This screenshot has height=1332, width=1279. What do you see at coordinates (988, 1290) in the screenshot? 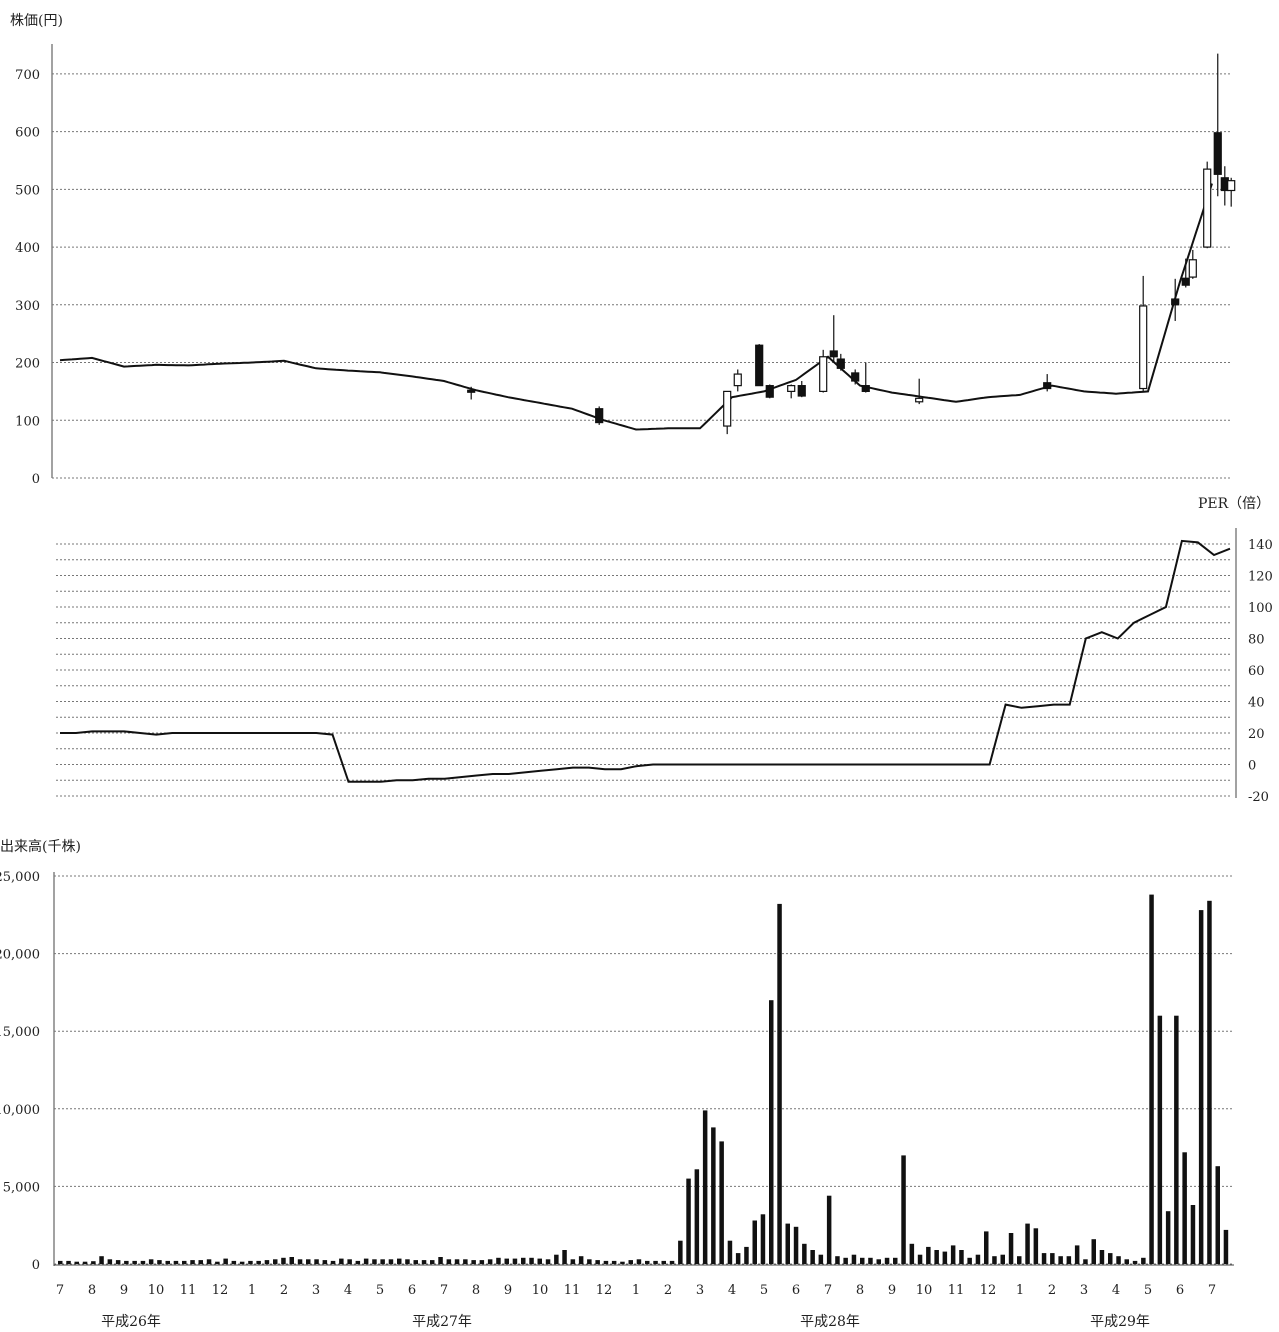
I see `x-month-label: 12` at bounding box center [988, 1290].